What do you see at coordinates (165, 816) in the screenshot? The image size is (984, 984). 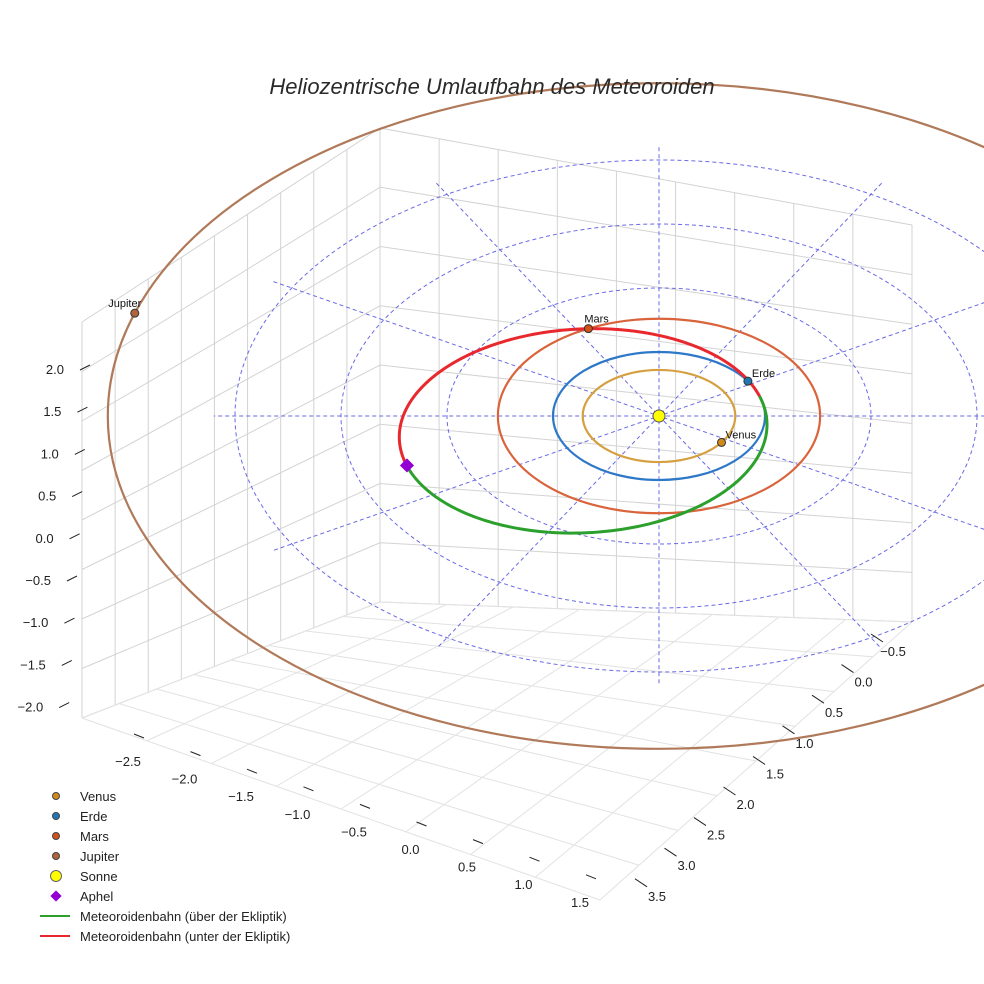 I see `legend-item: Erde` at bounding box center [165, 816].